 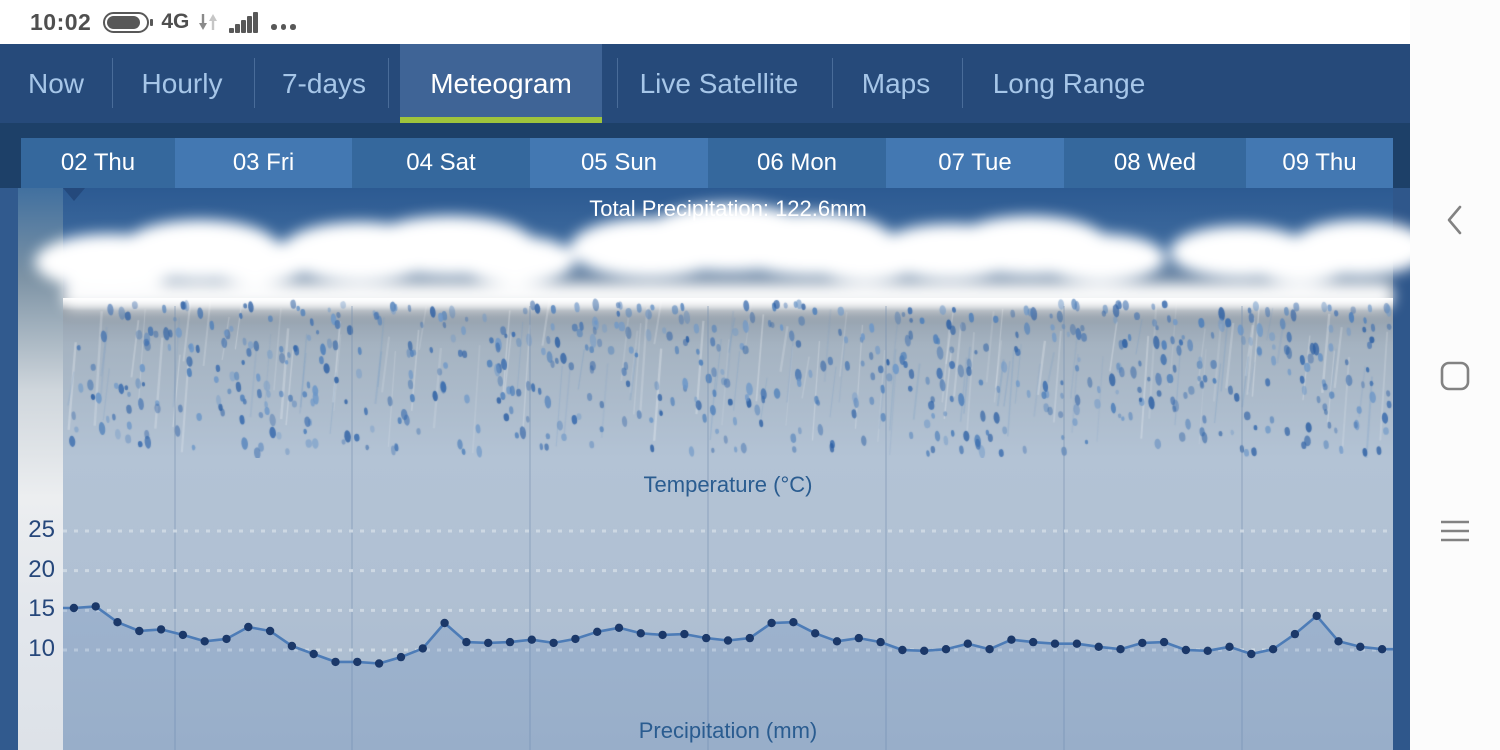 What do you see at coordinates (74, 194) in the screenshot?
I see `current-time-marker` at bounding box center [74, 194].